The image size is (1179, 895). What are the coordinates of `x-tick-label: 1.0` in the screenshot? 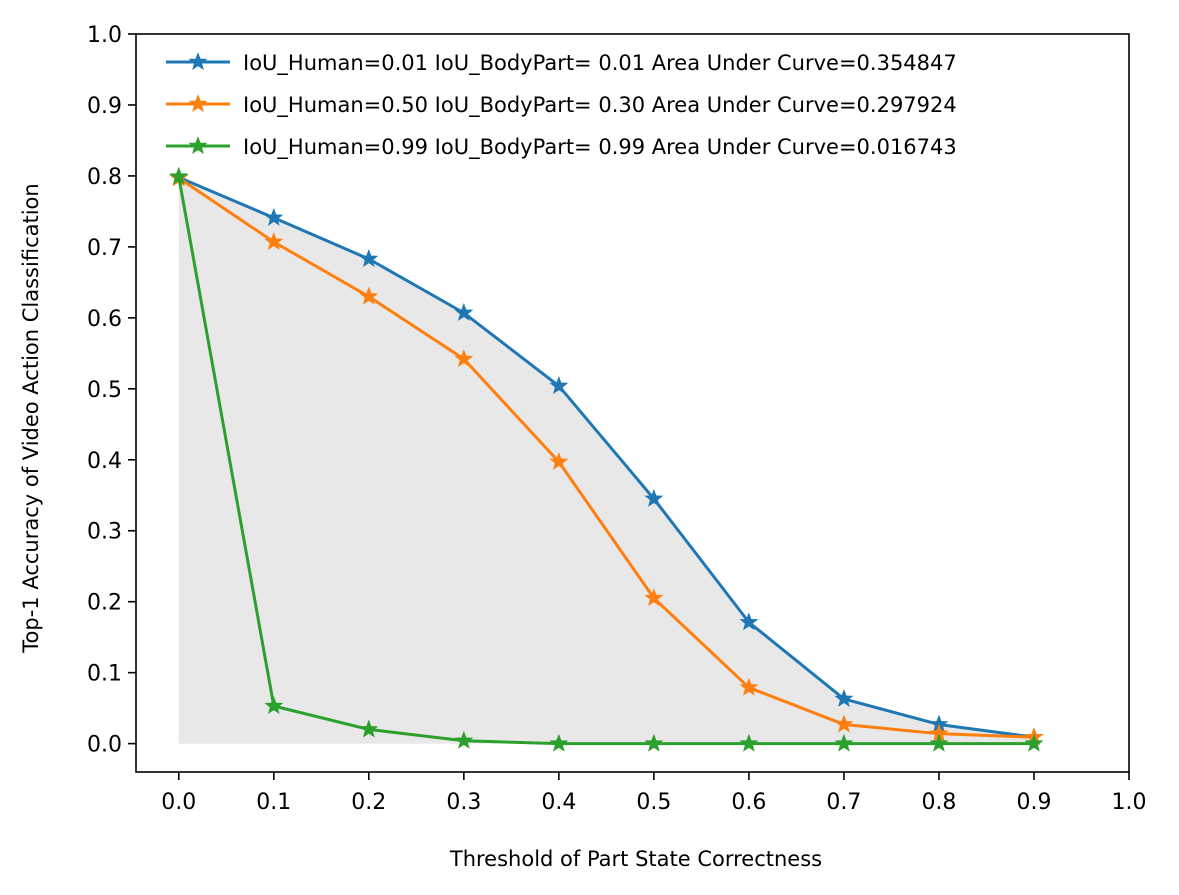 It's located at (1129, 802).